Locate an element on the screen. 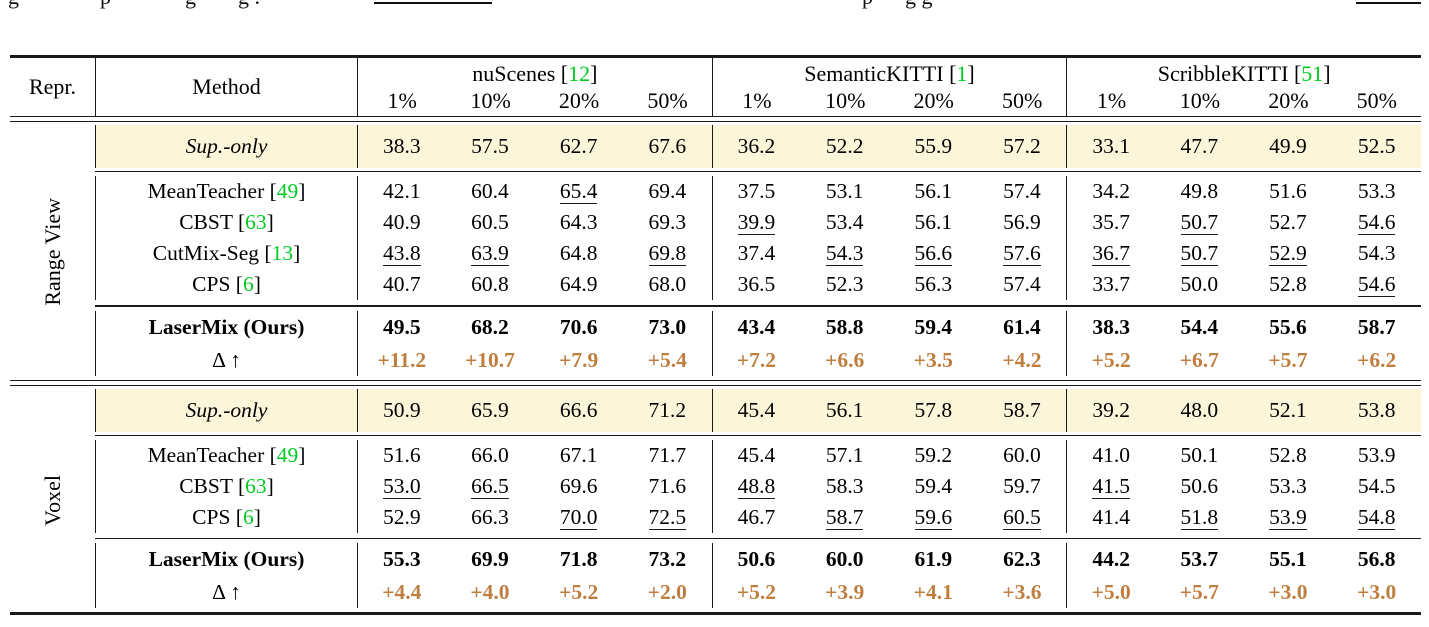 Image resolution: width=1429 pixels, height=627 pixels. value-text: 50.1 is located at coordinates (1199, 454).